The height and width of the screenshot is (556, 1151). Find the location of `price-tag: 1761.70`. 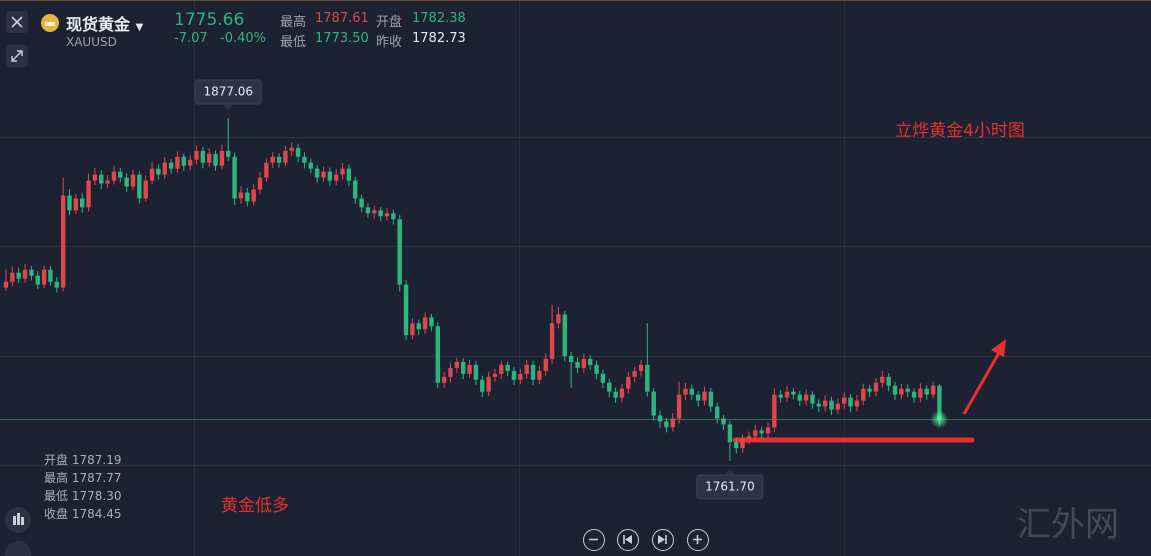

price-tag: 1761.70 is located at coordinates (730, 486).